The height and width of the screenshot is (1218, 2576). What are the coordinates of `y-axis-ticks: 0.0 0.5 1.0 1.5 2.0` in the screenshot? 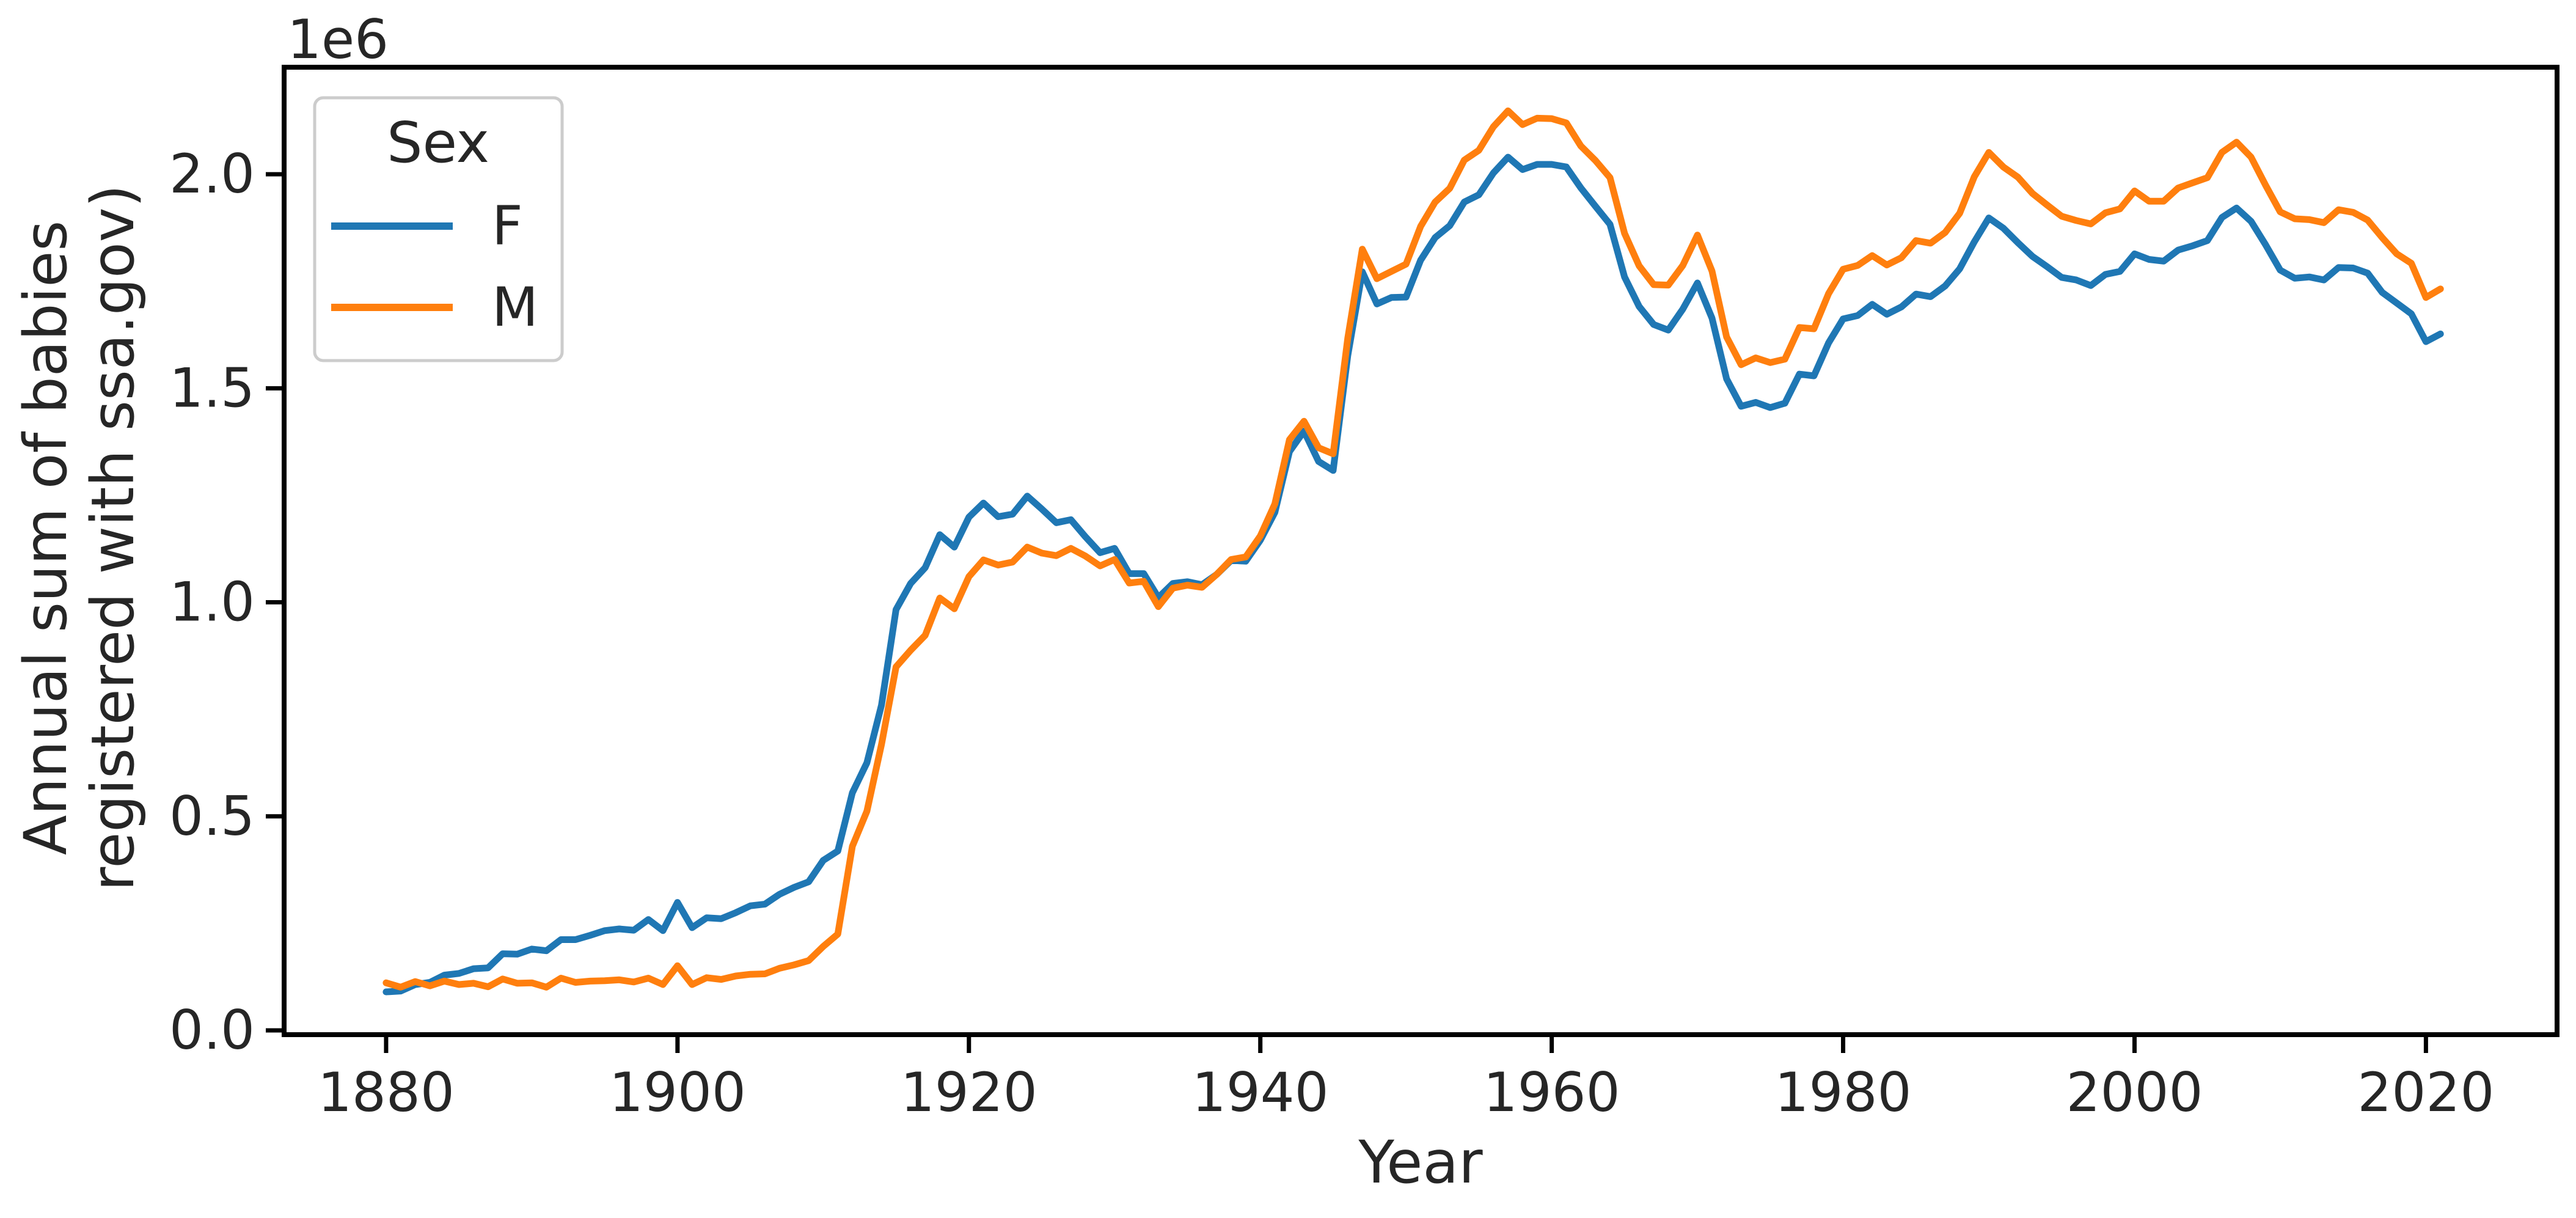 It's located at (226, 602).